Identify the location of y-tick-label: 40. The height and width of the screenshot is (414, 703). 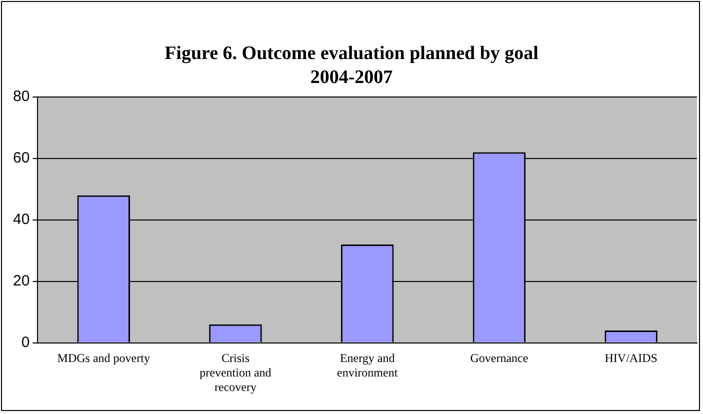
(21, 219).